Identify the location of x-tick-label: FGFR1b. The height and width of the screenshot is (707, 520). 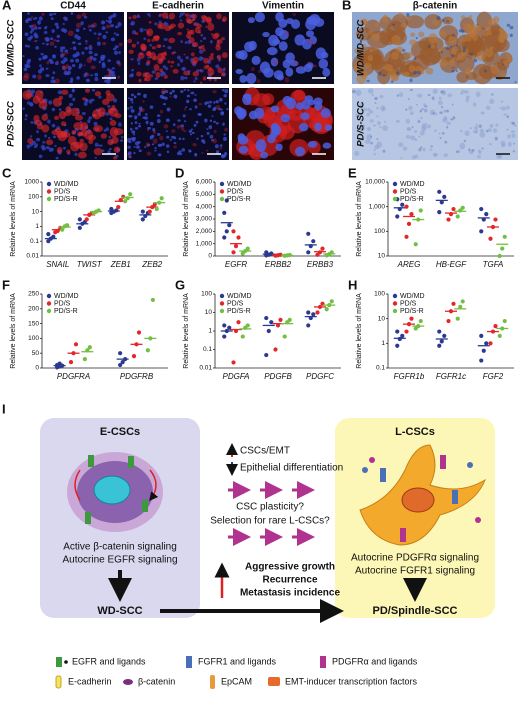
(409, 376).